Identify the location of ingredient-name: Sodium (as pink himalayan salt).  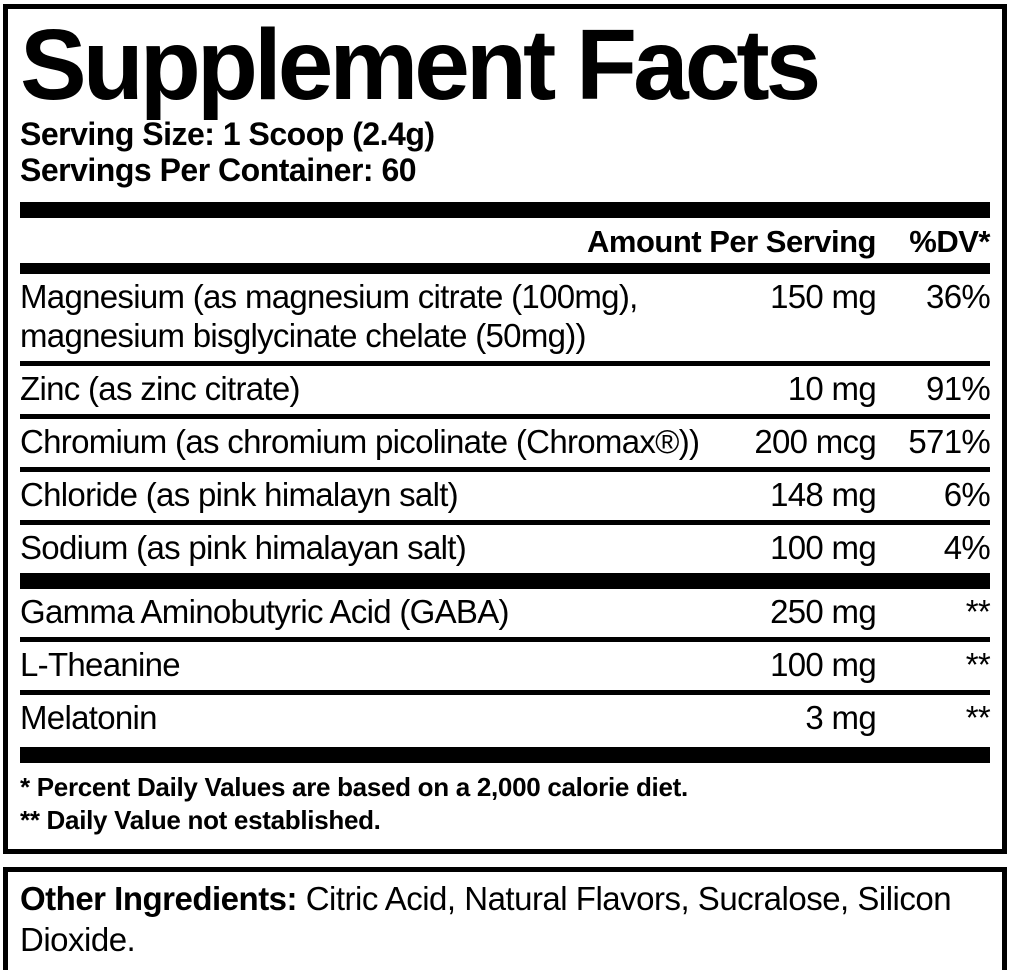
(243, 547).